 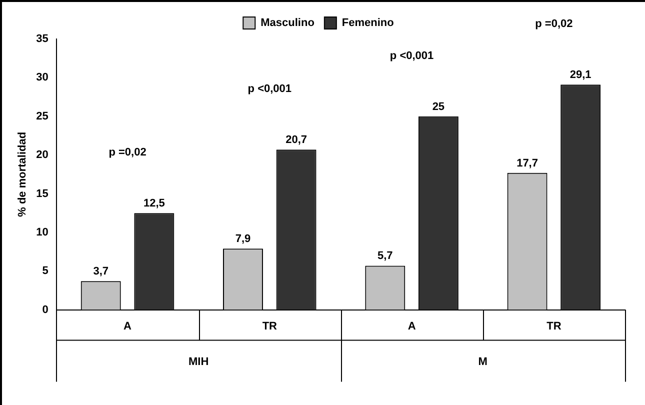 I want to click on legend-label: Femenino, so click(x=368, y=23).